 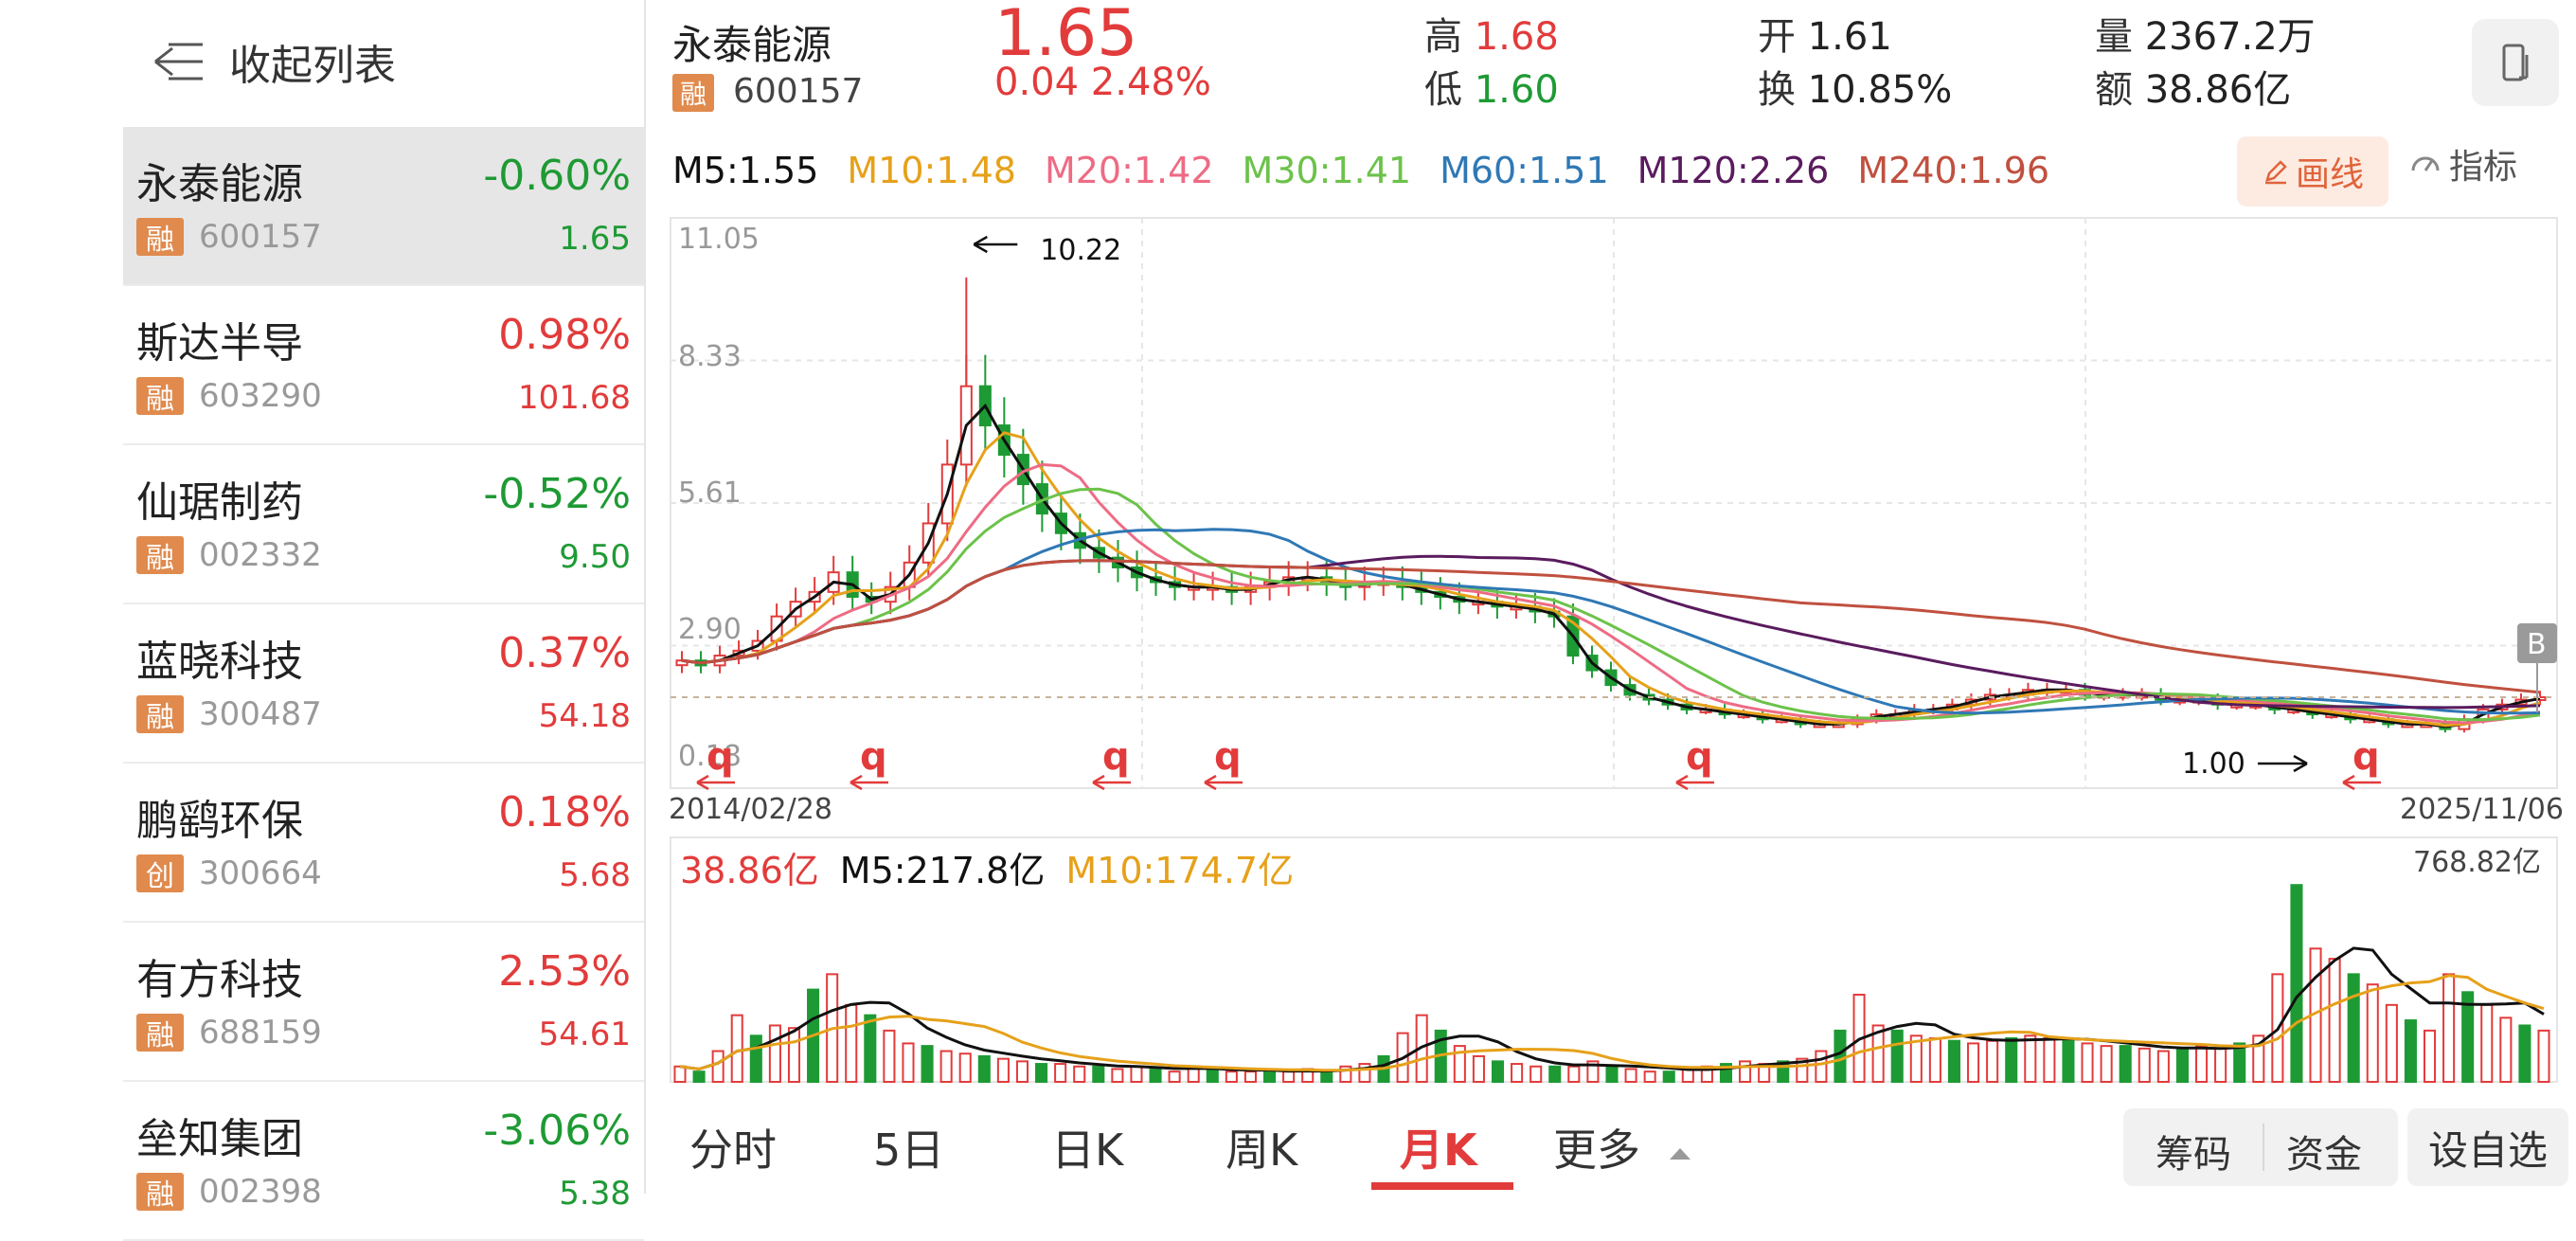 I want to click on fund-flow-button: 资金, so click(x=2324, y=1155).